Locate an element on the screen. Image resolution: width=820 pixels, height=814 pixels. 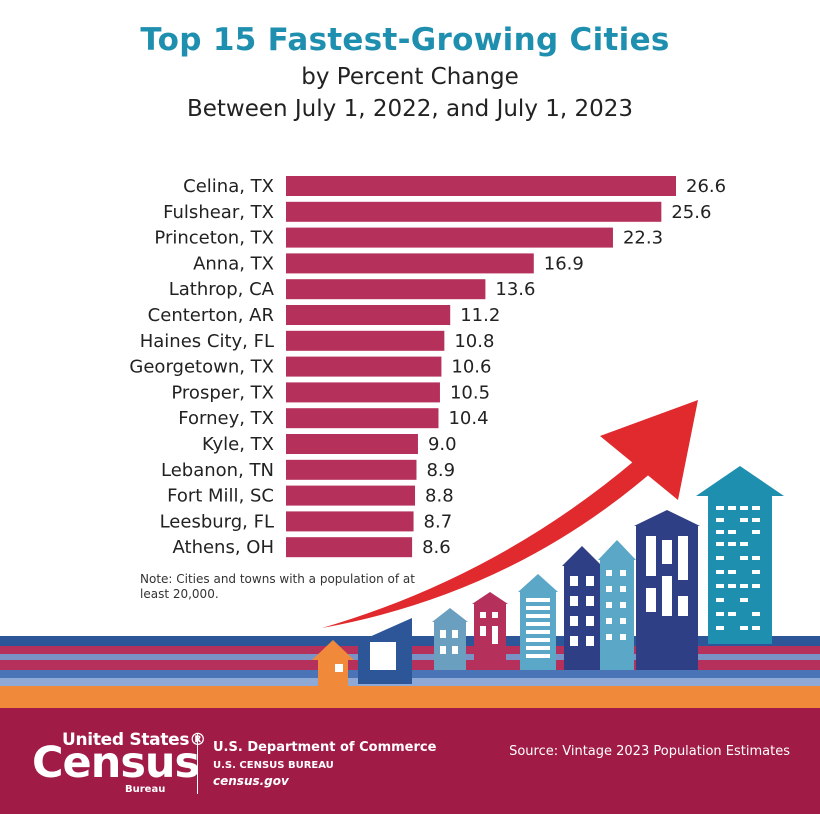
value-label: 10.5 is located at coordinates (470, 392).